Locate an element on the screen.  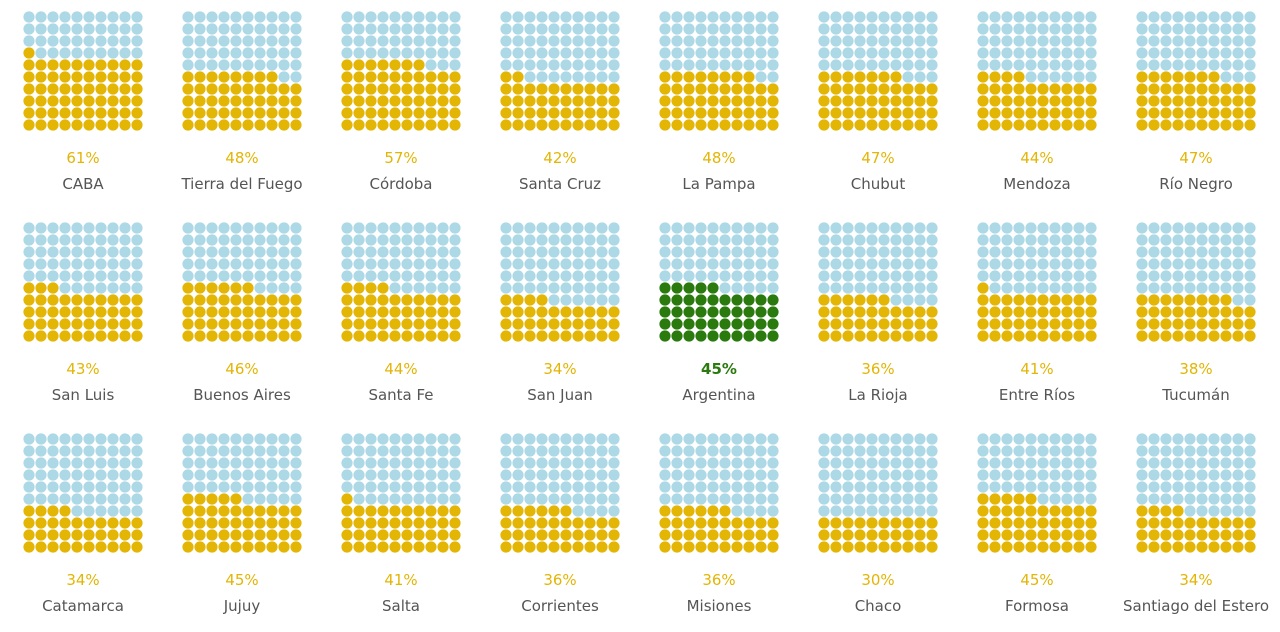
waffle-panel: 34% San Juan is located at coordinates (557, 316).